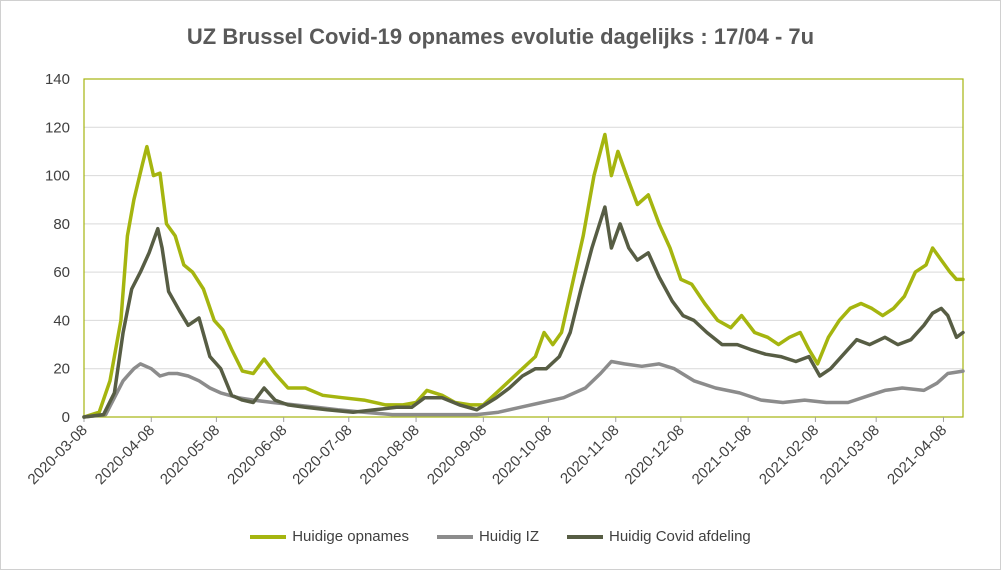 The image size is (1001, 570). Describe the element at coordinates (57, 176) in the screenshot. I see `y-tick-label: 100` at that location.